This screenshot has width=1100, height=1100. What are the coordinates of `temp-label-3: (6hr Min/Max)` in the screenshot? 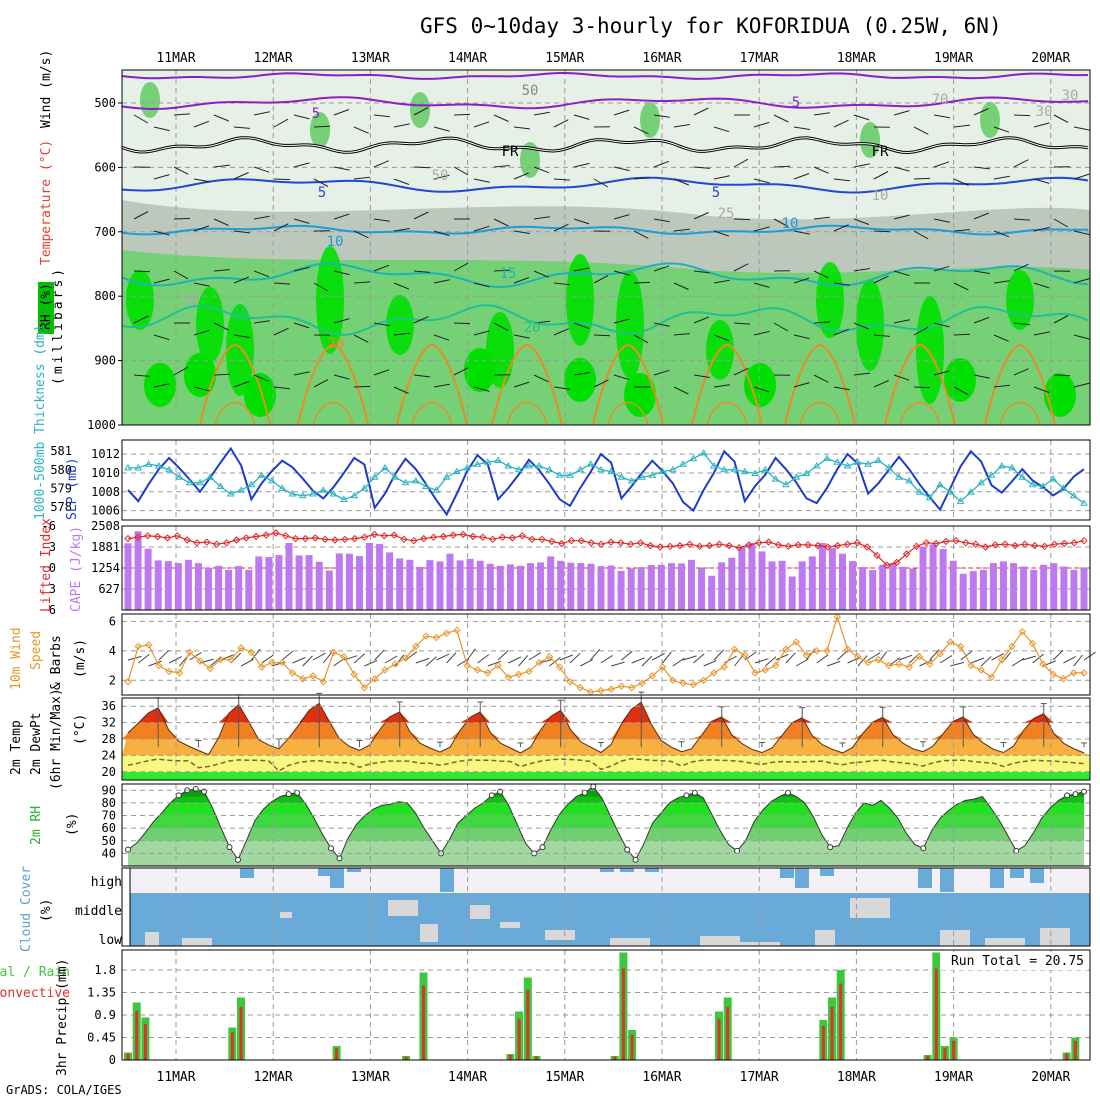 It's located at (56, 739).